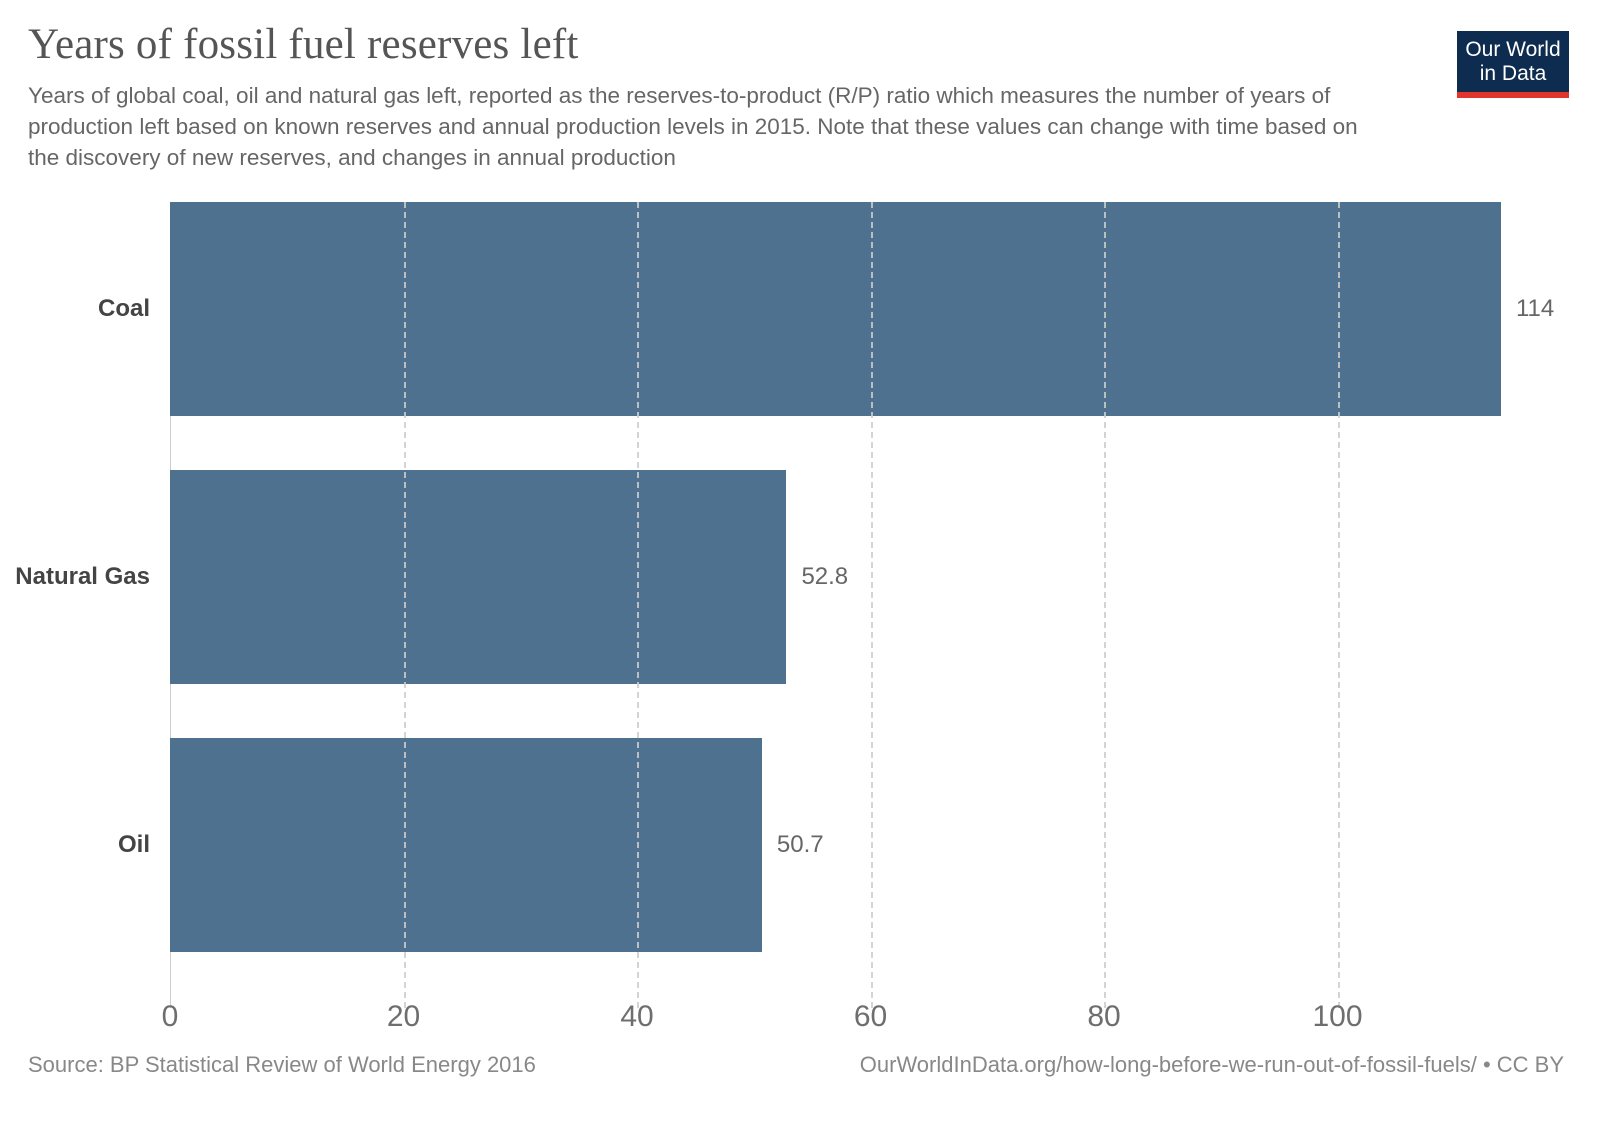  Describe the element at coordinates (637, 1016) in the screenshot. I see `x-tick-40: 40` at that location.